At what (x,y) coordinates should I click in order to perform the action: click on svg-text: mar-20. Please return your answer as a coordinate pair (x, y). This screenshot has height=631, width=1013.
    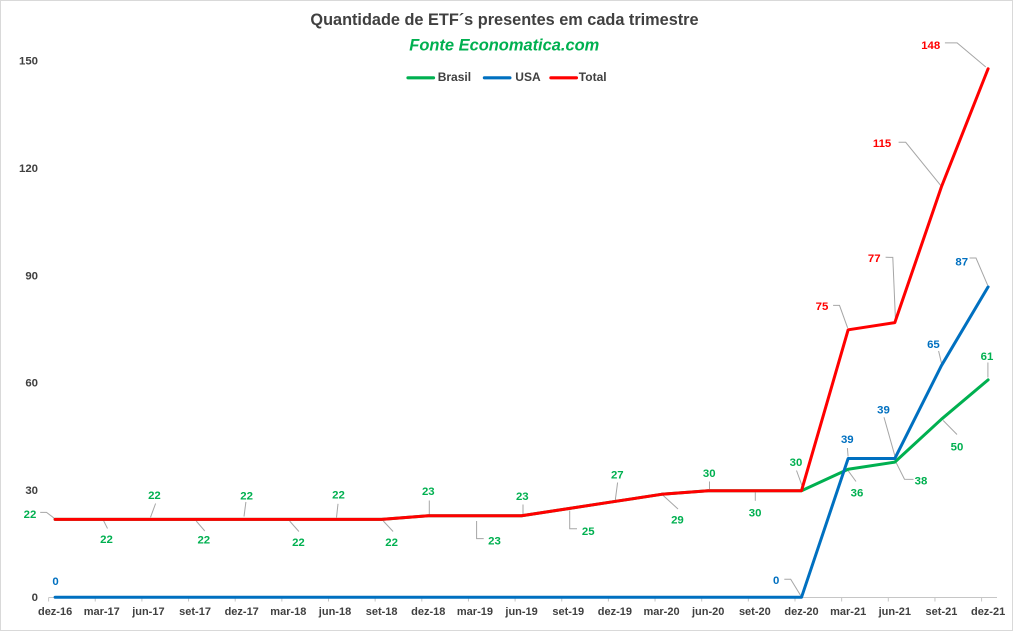
    Looking at the image, I should click on (662, 612).